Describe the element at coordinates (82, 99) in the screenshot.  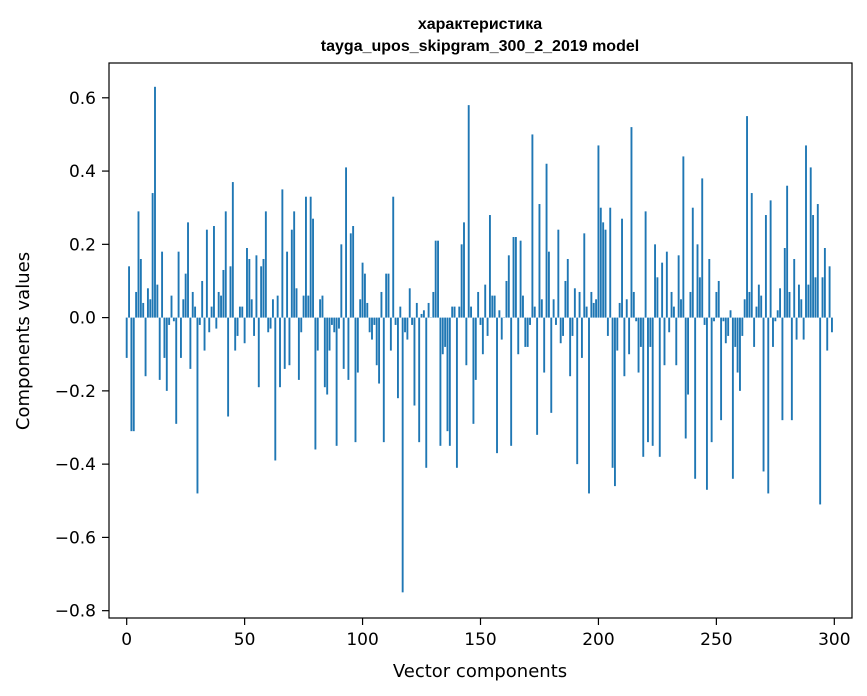
I see `y-tick-label-7: 0.6` at that location.